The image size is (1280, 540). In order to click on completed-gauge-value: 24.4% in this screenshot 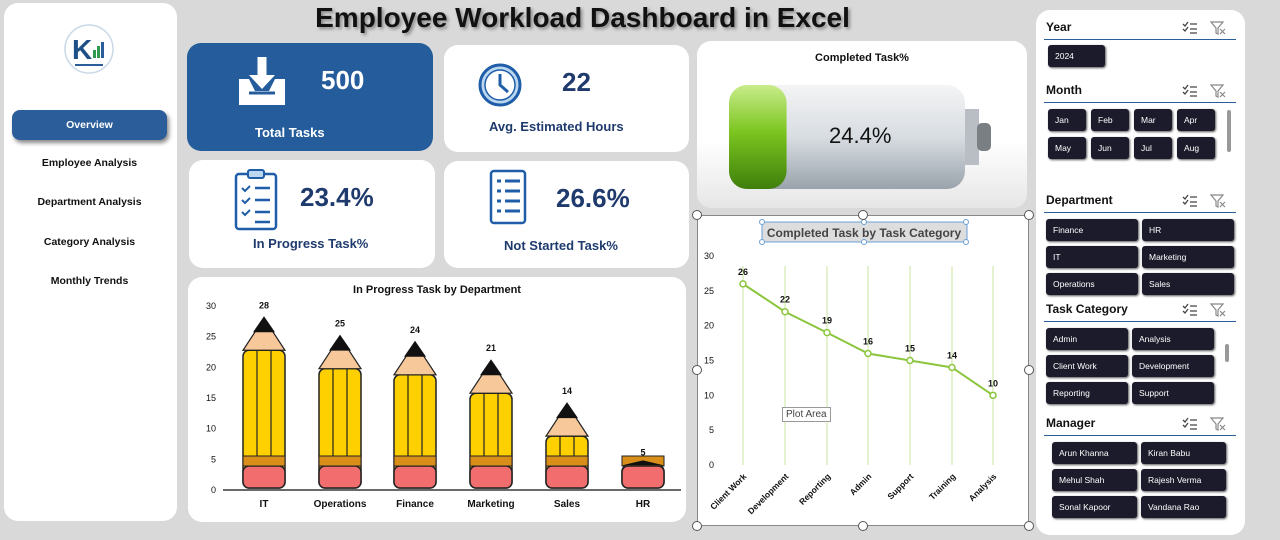, I will do `click(860, 135)`.